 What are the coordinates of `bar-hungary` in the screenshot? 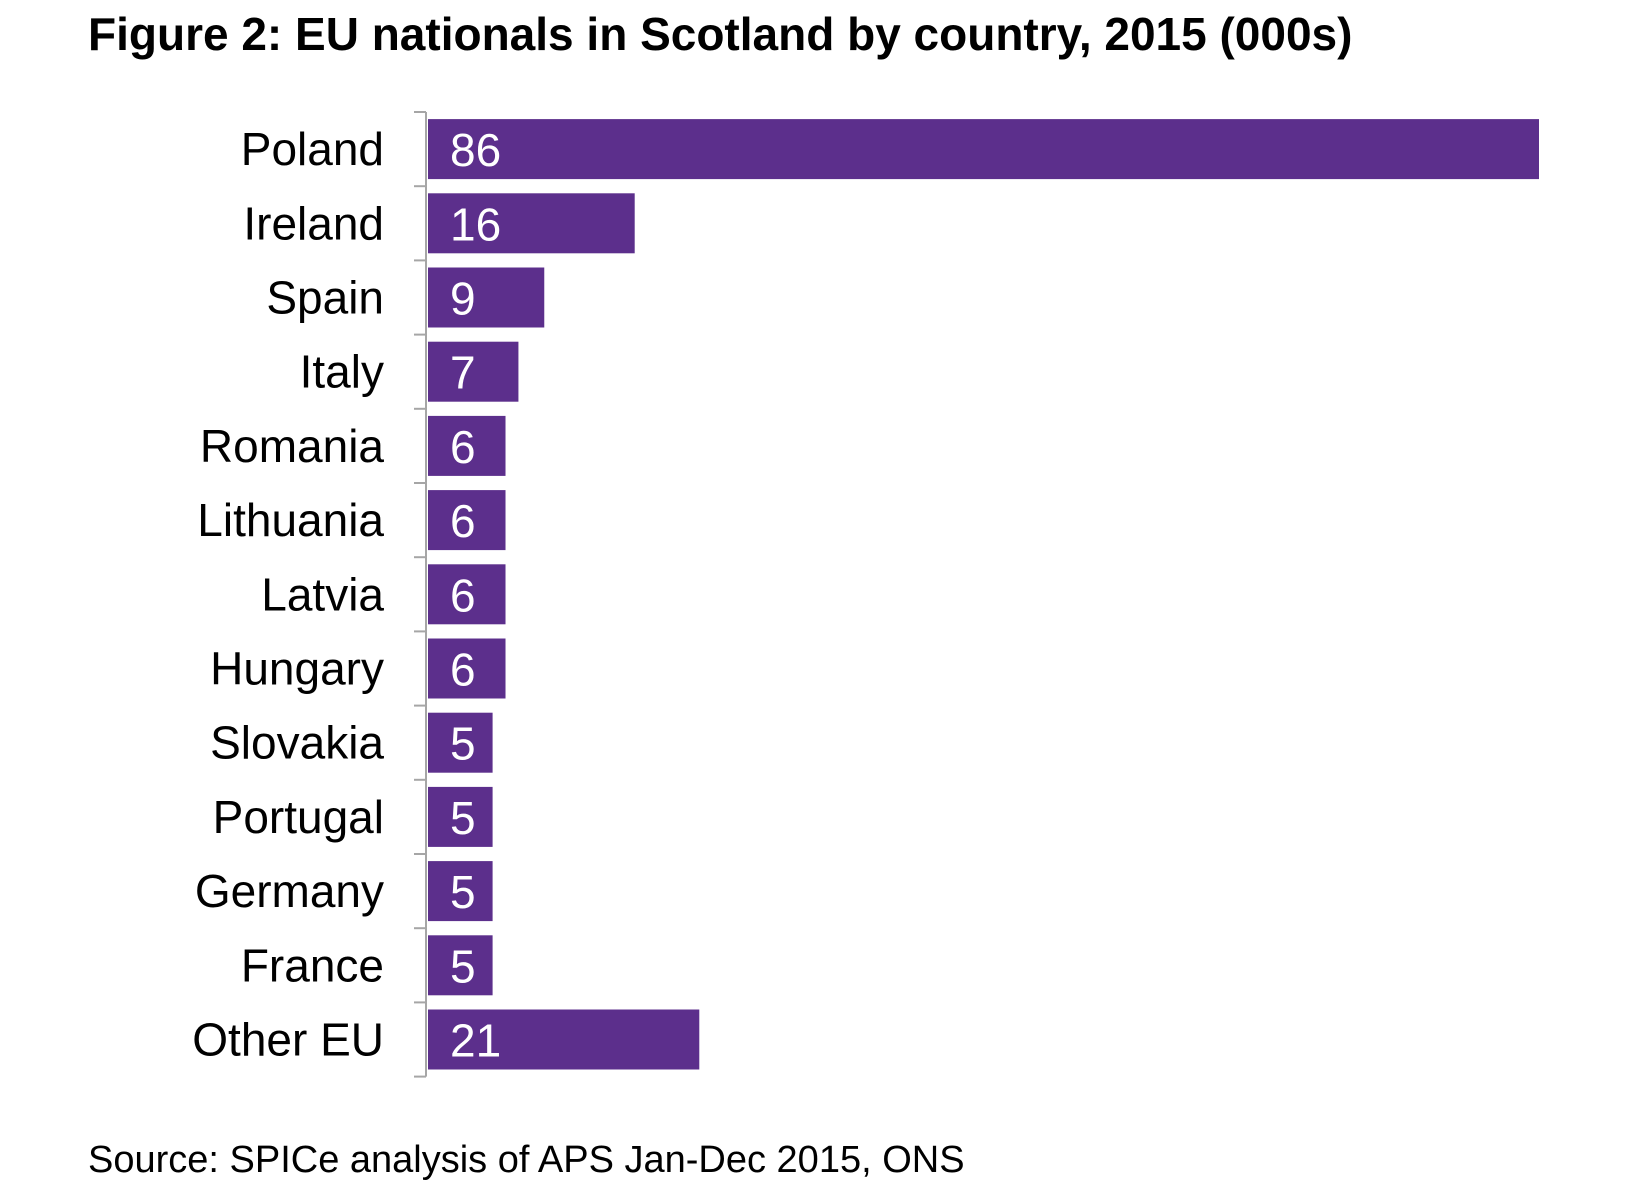 It's located at (467, 668).